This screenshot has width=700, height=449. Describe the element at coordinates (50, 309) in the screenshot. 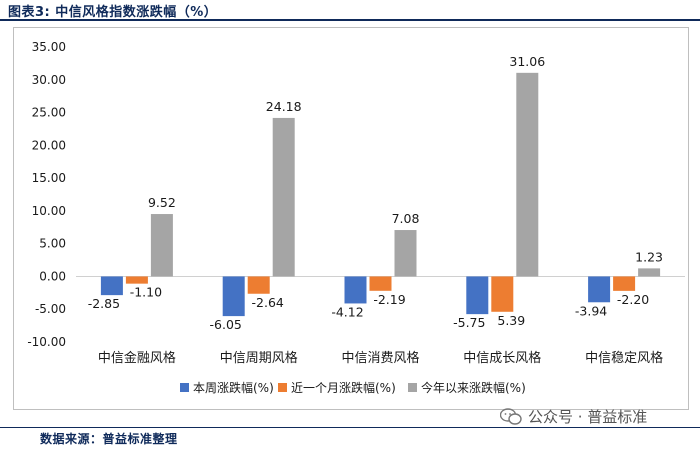

I see `y-tick-label: -5.00` at that location.